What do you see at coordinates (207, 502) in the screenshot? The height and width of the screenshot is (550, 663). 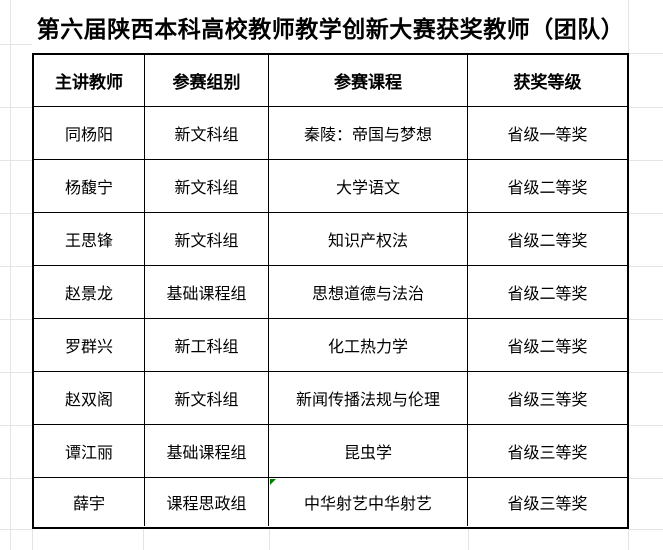 I see `table-cell: 课程思政组` at bounding box center [207, 502].